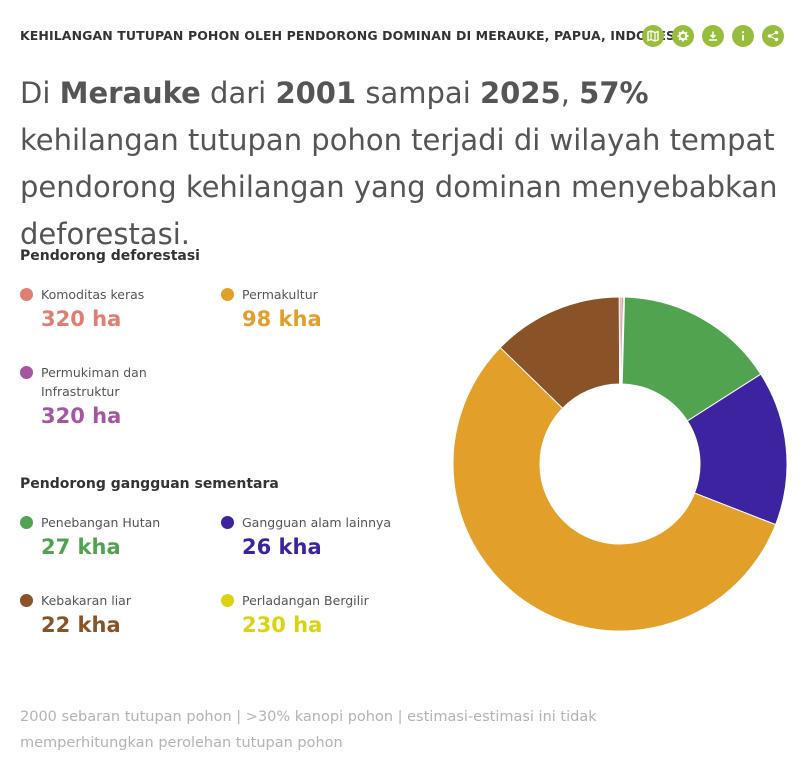 The width and height of the screenshot is (804, 759). I want to click on headline-year-start: 2001, so click(316, 93).